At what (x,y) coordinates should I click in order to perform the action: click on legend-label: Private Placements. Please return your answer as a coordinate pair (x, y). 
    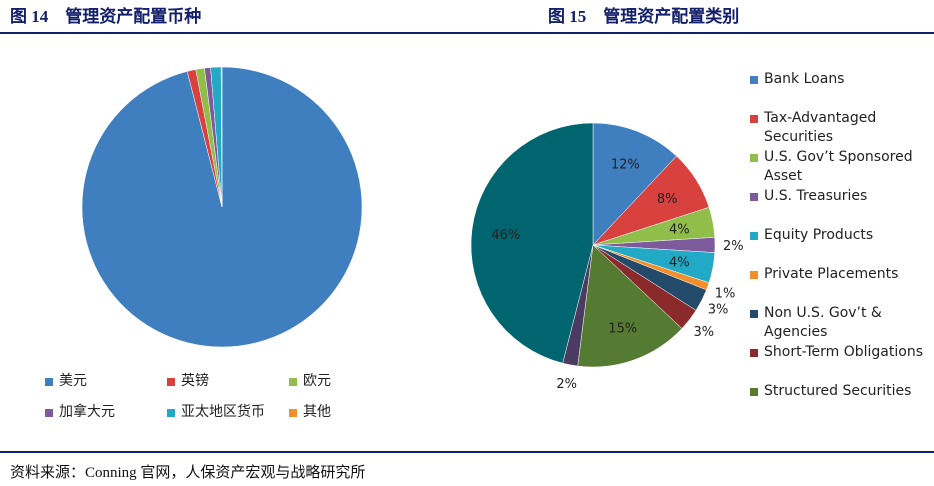
    Looking at the image, I should click on (831, 274).